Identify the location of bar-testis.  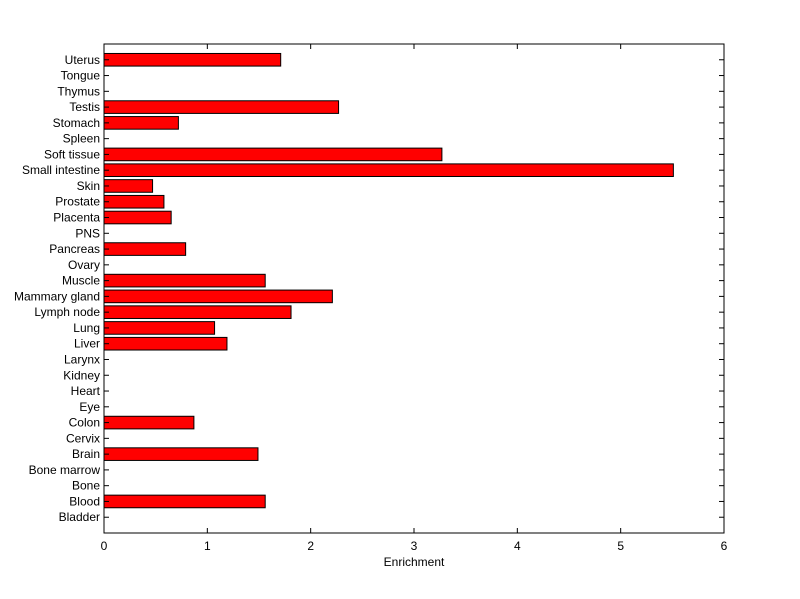
(221, 107).